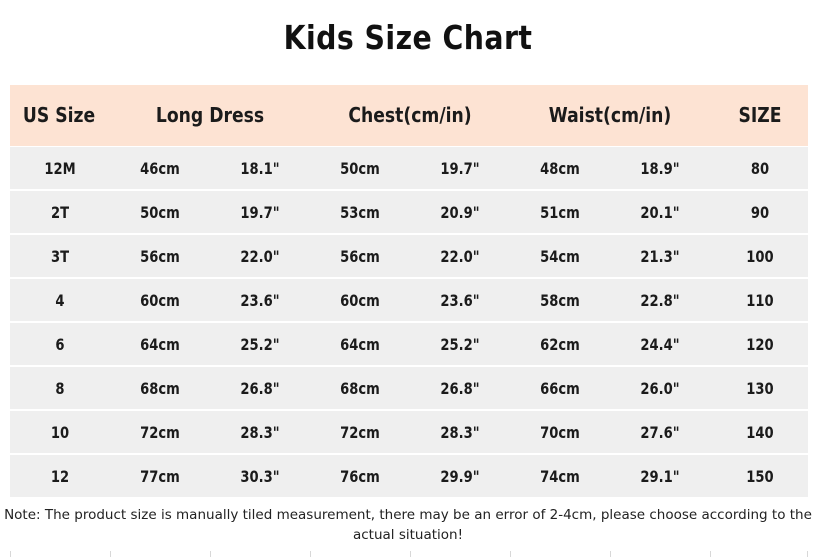  I want to click on cell-long-dress-cm: 68cm, so click(160, 388).